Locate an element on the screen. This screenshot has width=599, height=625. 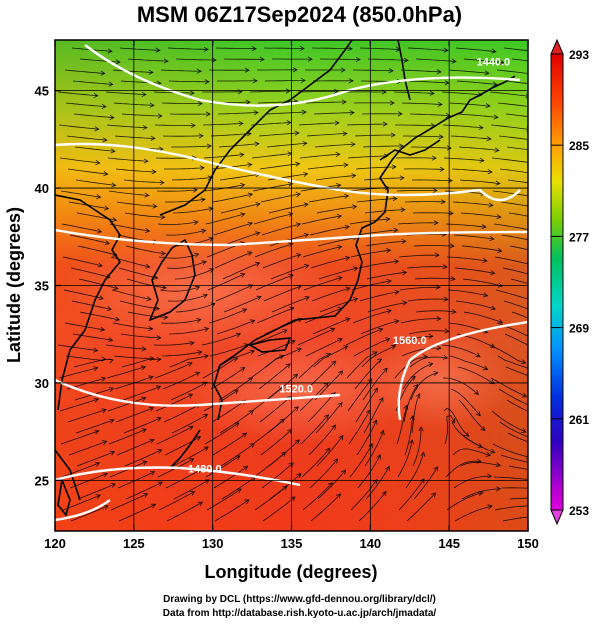
x-tick-label: 125 is located at coordinates (134, 543).